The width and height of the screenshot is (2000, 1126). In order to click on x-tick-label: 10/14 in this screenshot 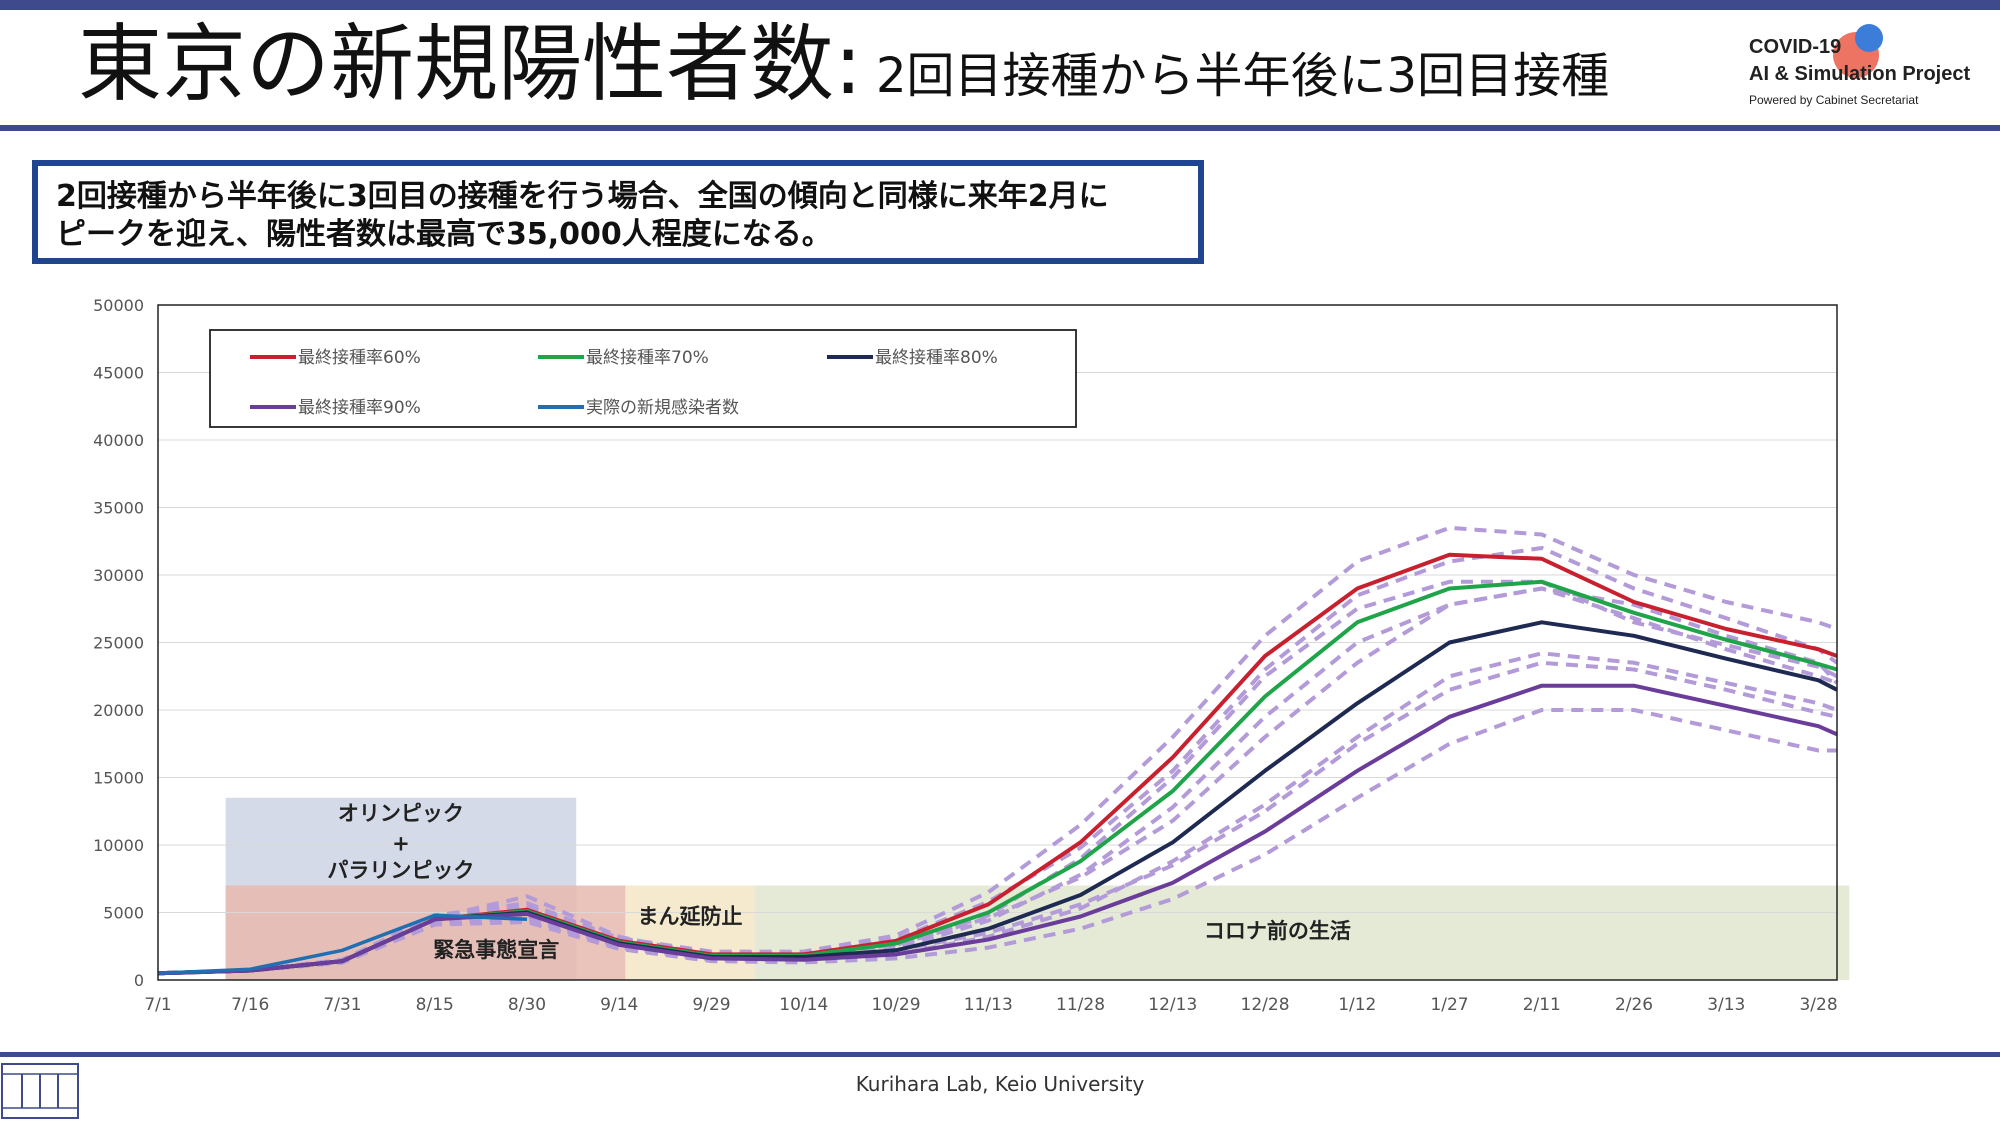, I will do `click(803, 1005)`.